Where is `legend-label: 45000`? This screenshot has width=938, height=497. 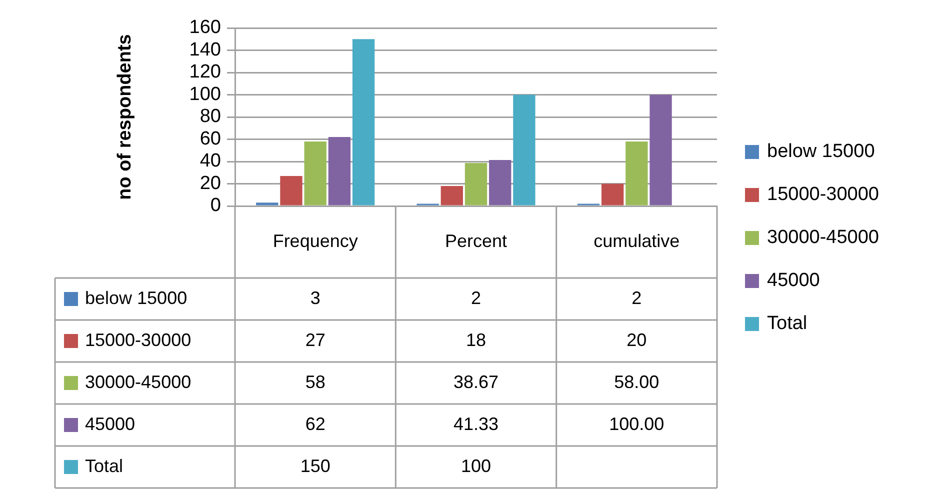 legend-label: 45000 is located at coordinates (793, 281).